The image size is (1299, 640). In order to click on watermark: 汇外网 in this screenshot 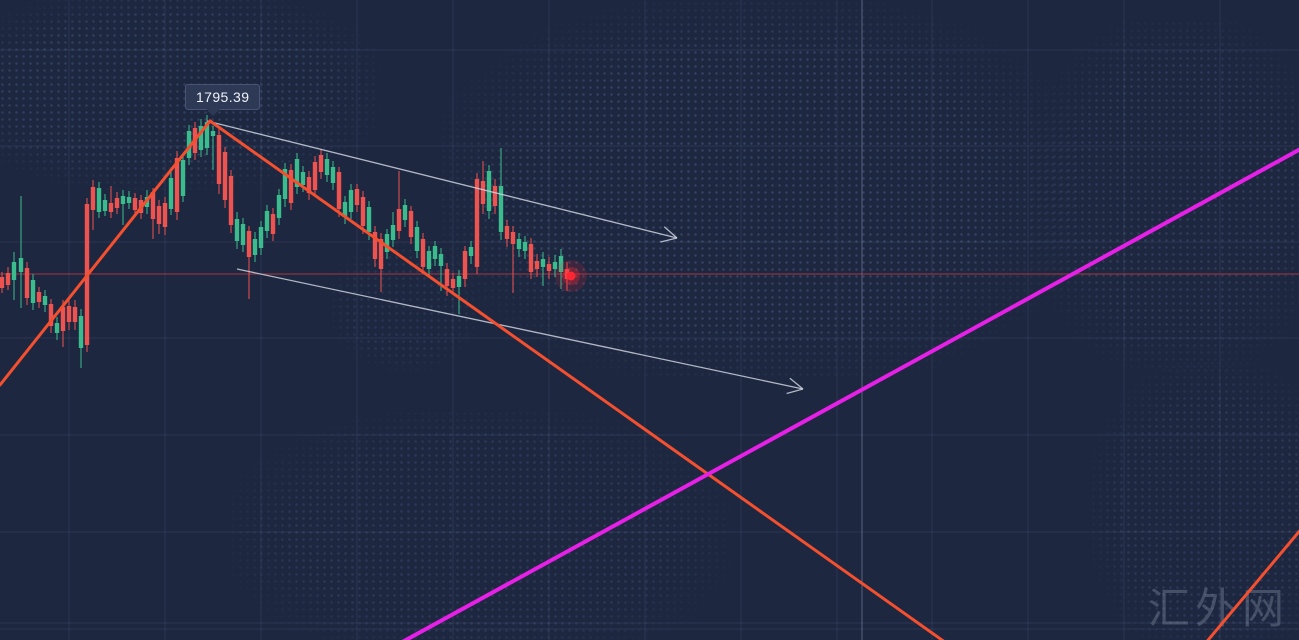, I will do `click(1218, 608)`.